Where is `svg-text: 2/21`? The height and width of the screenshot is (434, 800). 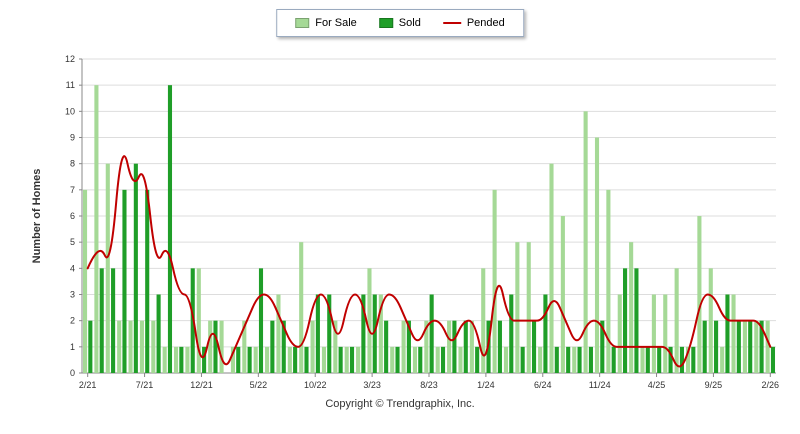 svg-text: 2/21 is located at coordinates (88, 385).